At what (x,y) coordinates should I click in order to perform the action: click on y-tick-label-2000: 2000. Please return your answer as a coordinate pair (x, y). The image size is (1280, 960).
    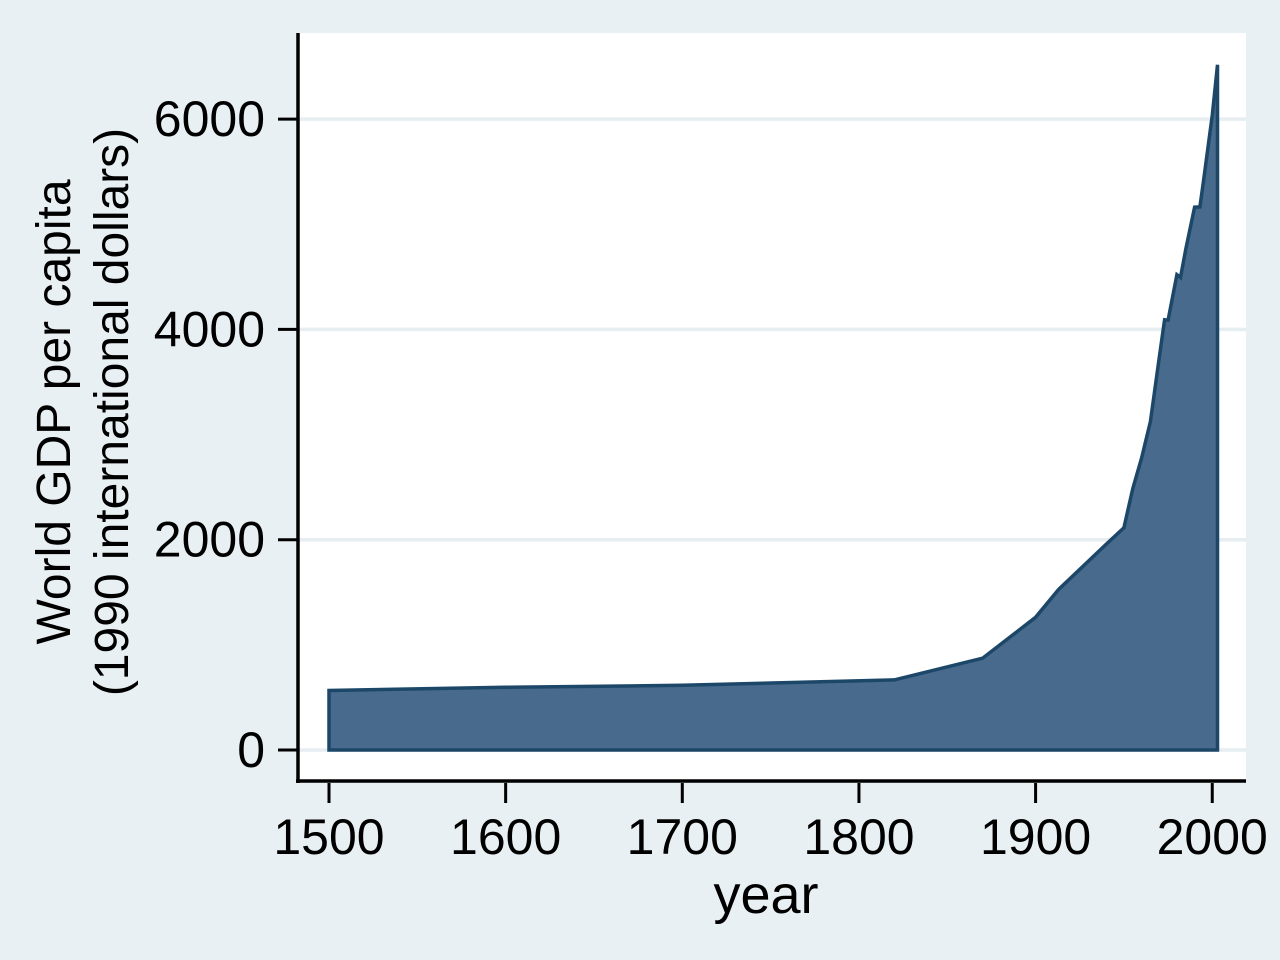
    Looking at the image, I should click on (209, 540).